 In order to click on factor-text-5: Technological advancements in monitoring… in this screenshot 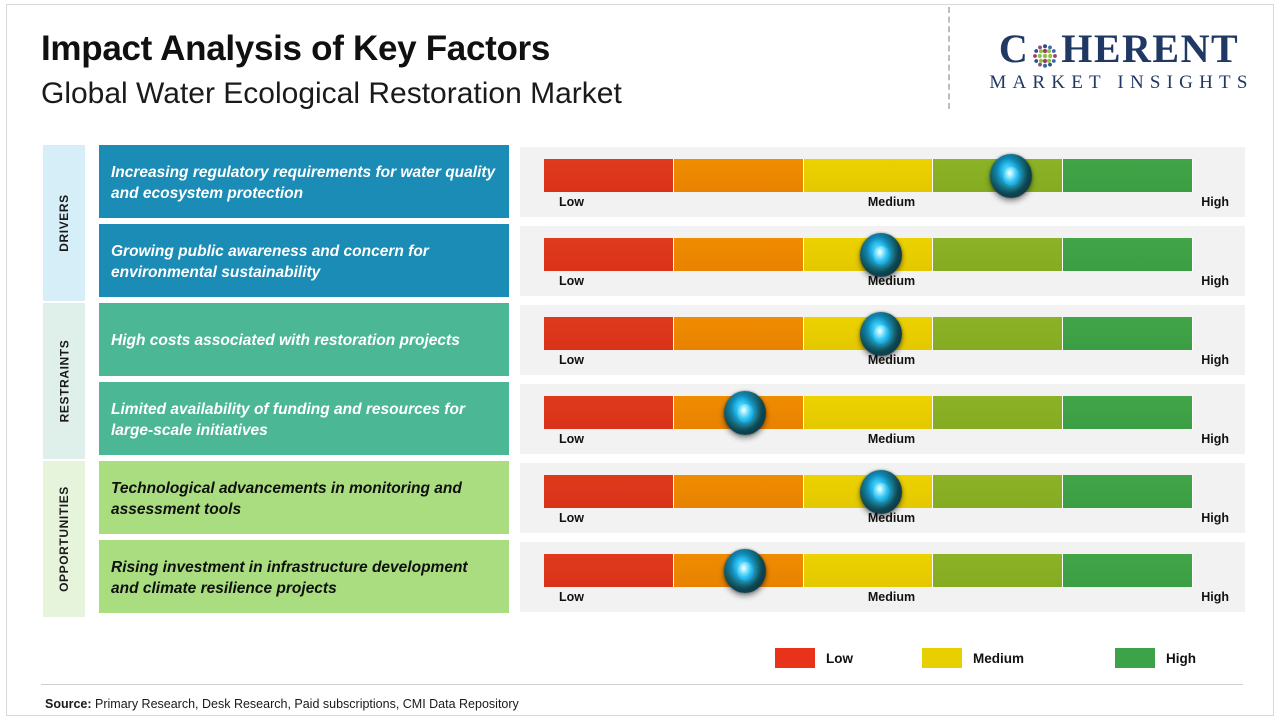, I will do `click(286, 498)`.